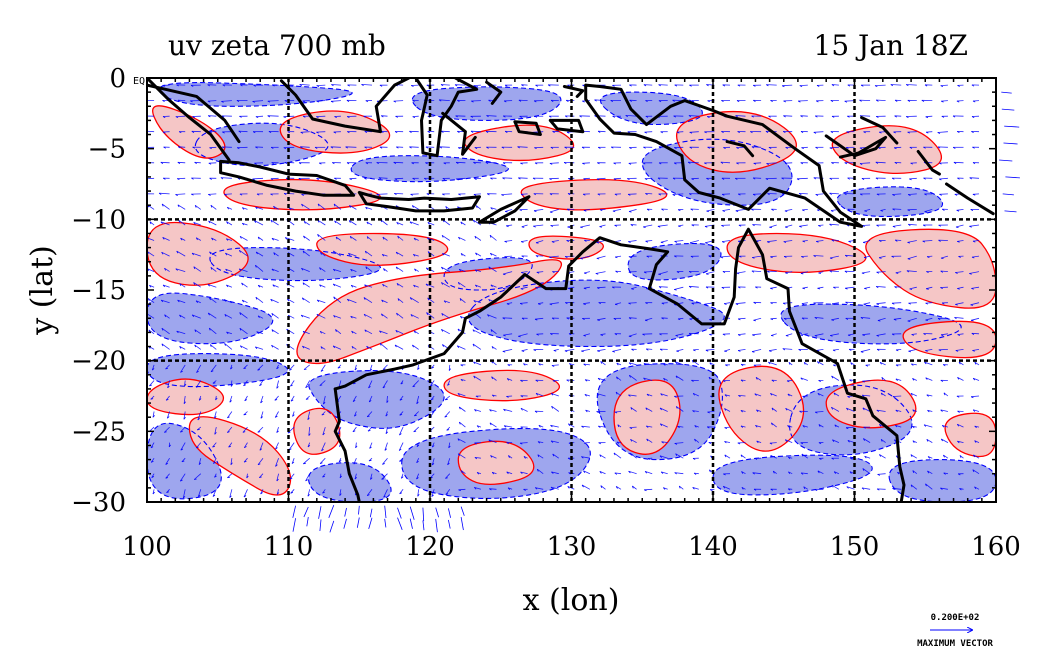 This screenshot has height=653, width=1056. I want to click on positive-vorticity-area, so click(594, 194).